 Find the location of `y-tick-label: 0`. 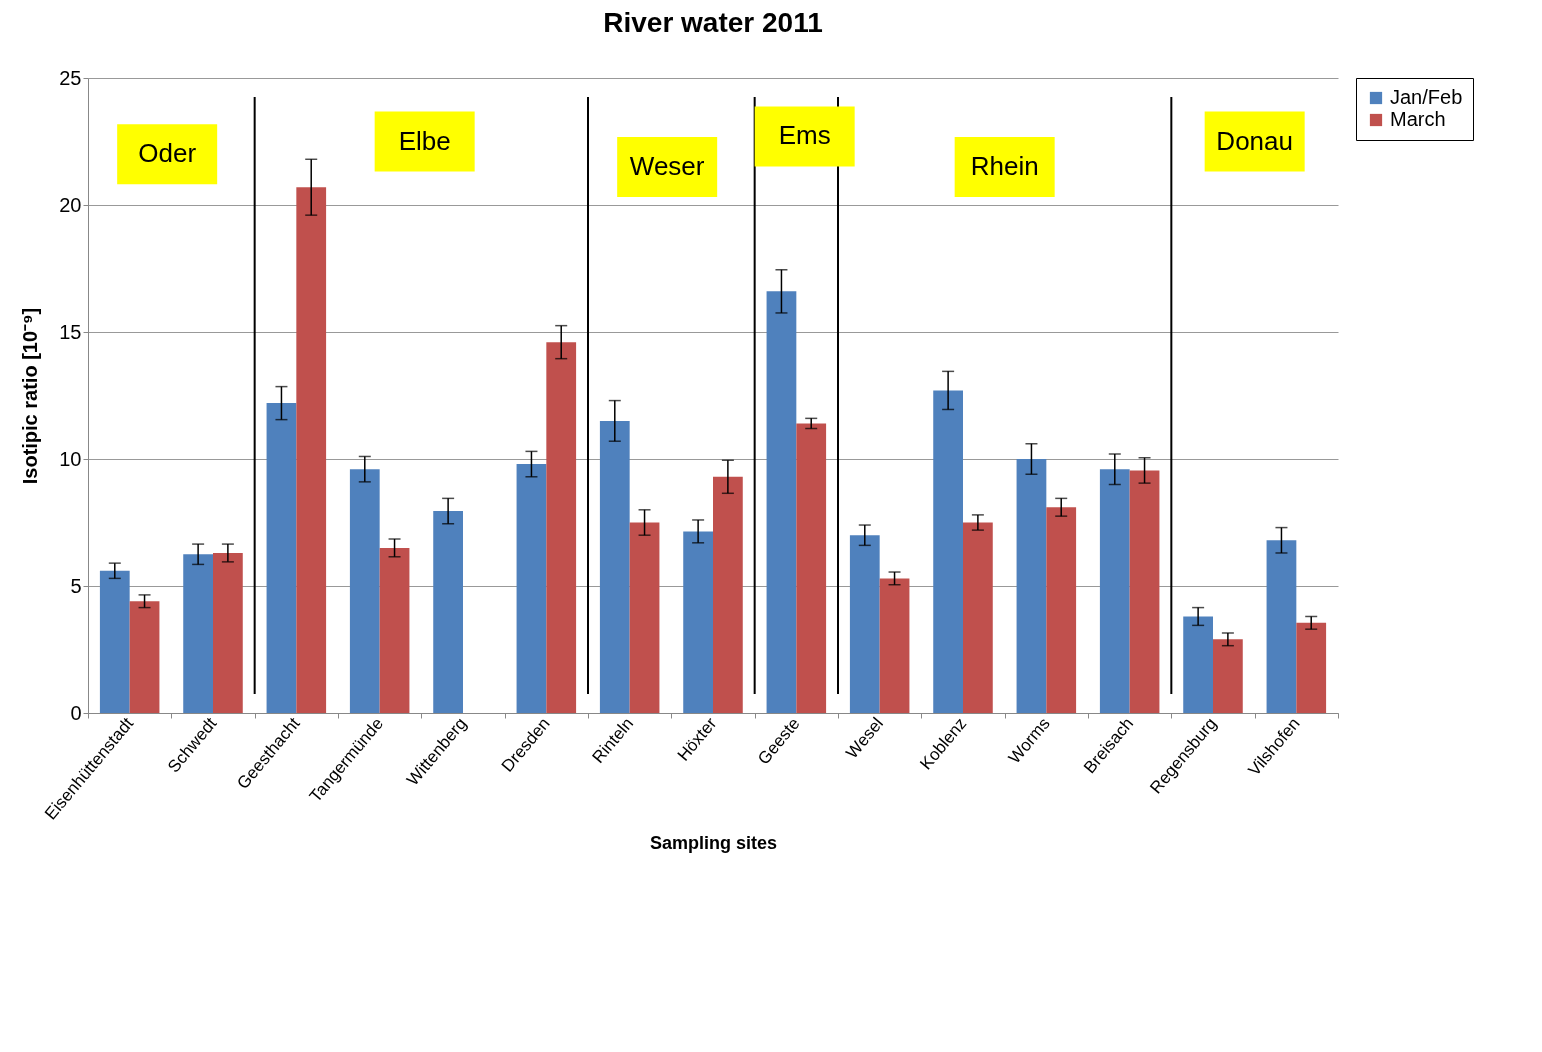

y-tick-label: 0 is located at coordinates (76, 712).